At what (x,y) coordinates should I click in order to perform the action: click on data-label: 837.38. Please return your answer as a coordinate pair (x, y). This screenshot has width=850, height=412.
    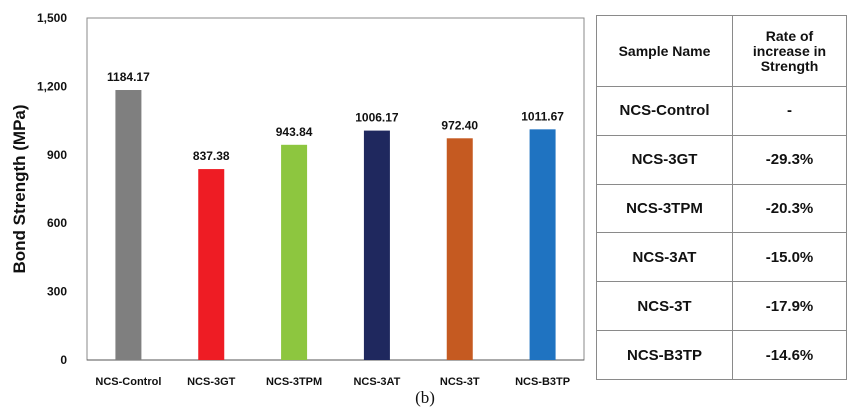
    Looking at the image, I should click on (211, 156).